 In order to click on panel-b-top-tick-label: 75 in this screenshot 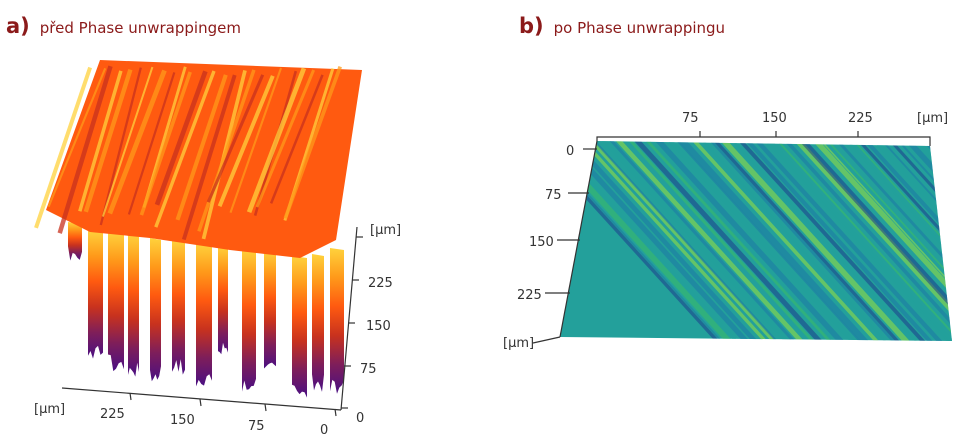, I will do `click(690, 118)`.